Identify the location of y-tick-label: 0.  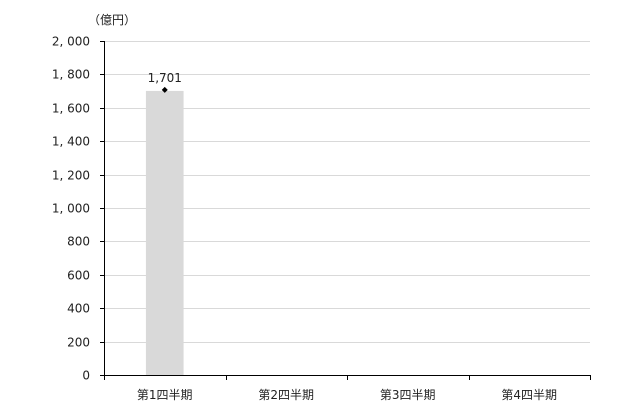
(86, 376).